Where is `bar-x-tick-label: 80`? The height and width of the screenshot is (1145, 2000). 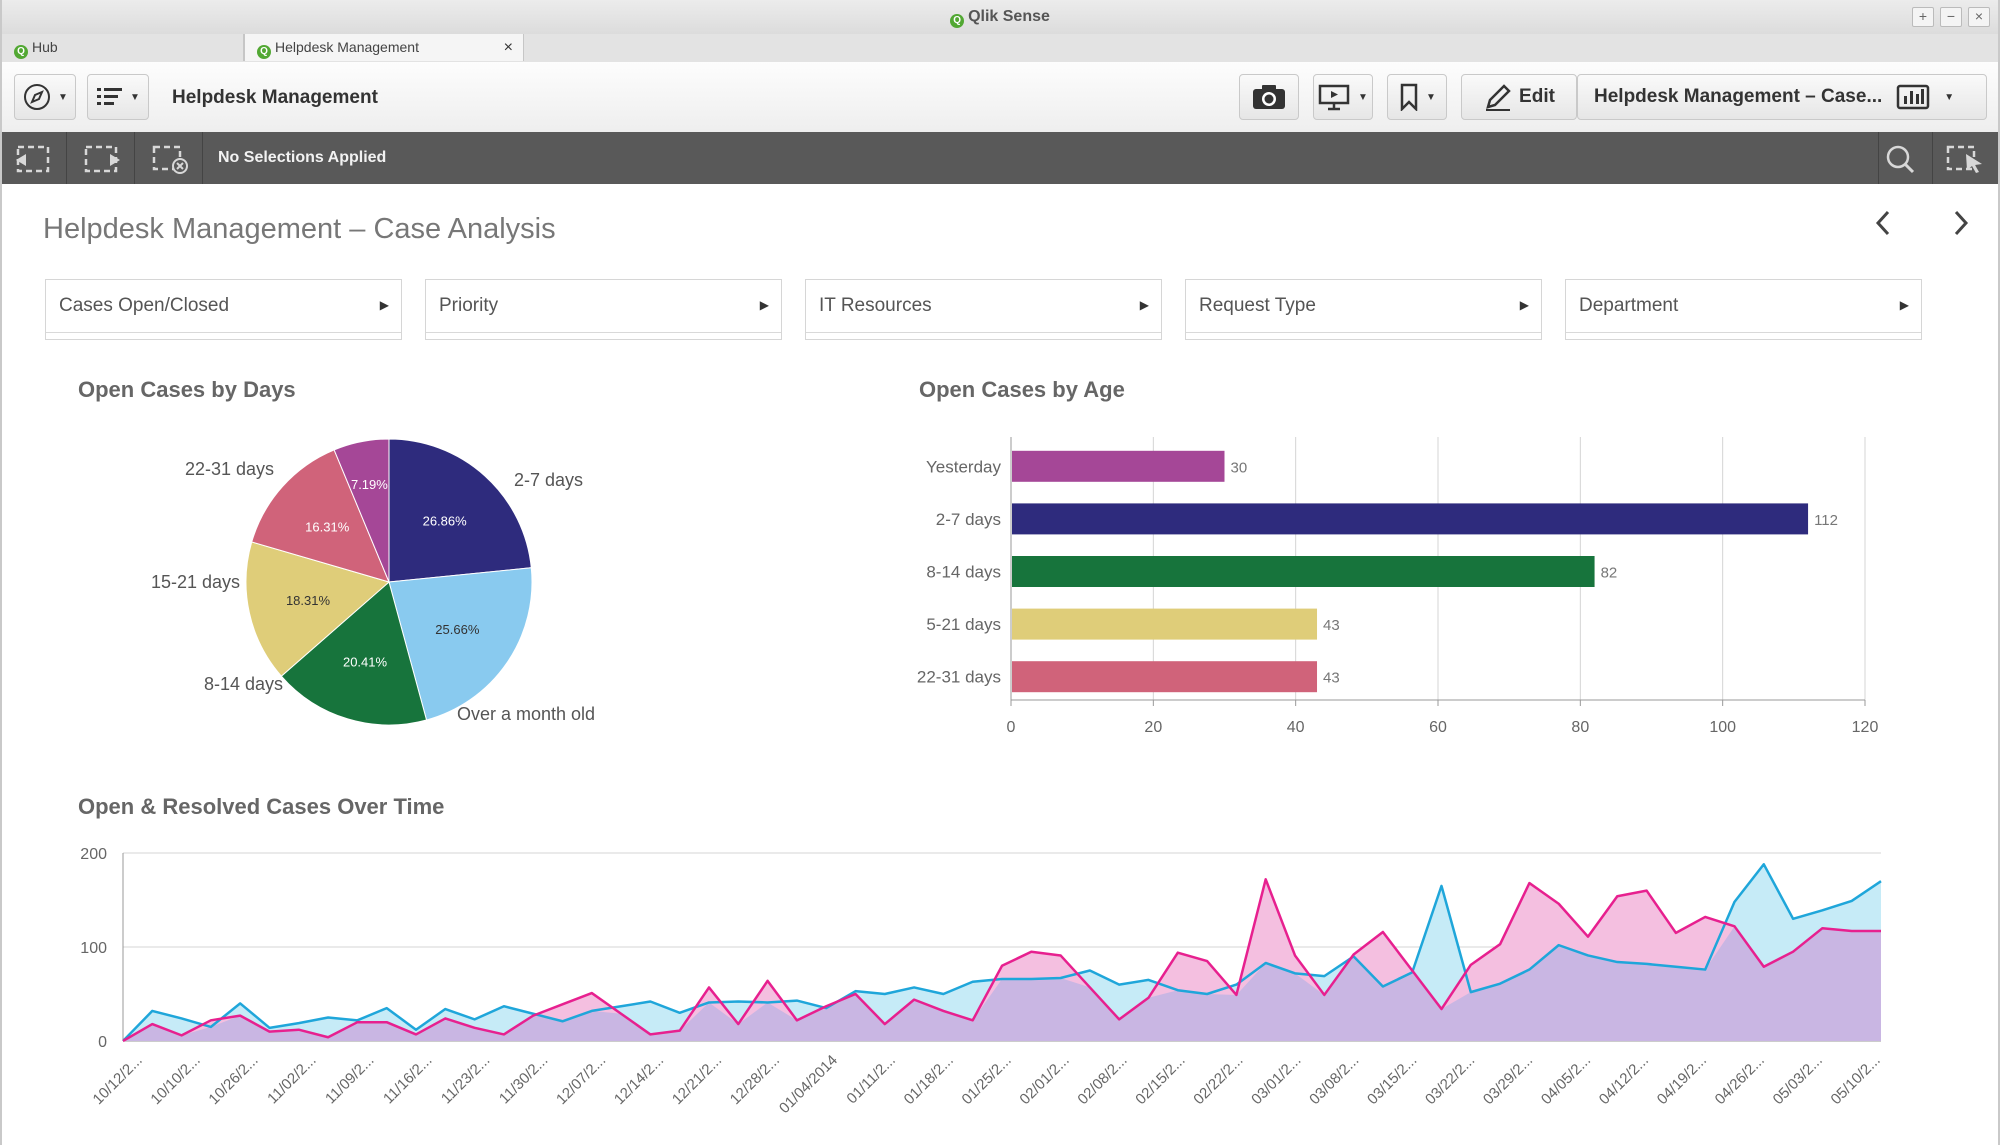 bar-x-tick-label: 80 is located at coordinates (1580, 727).